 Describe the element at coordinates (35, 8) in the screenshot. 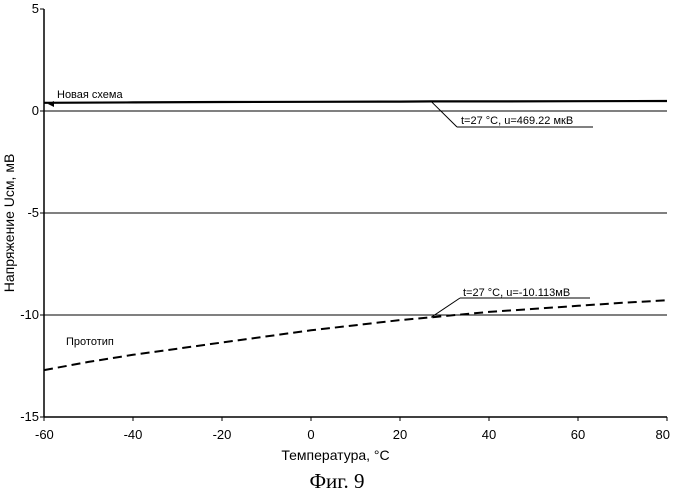

I see `y-tick-label: 5` at that location.